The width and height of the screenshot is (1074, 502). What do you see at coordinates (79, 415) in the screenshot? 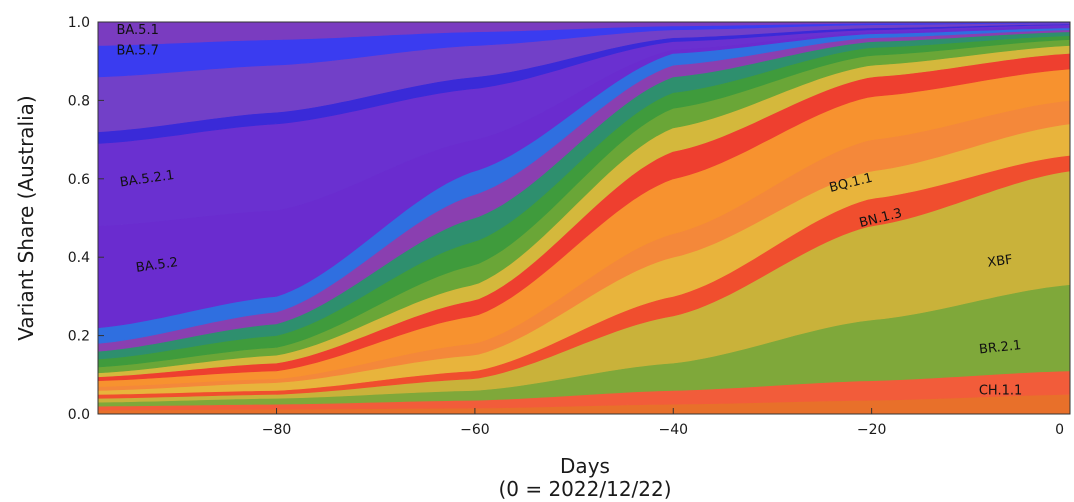
I see `y-tick-label: 0.0` at bounding box center [79, 415].